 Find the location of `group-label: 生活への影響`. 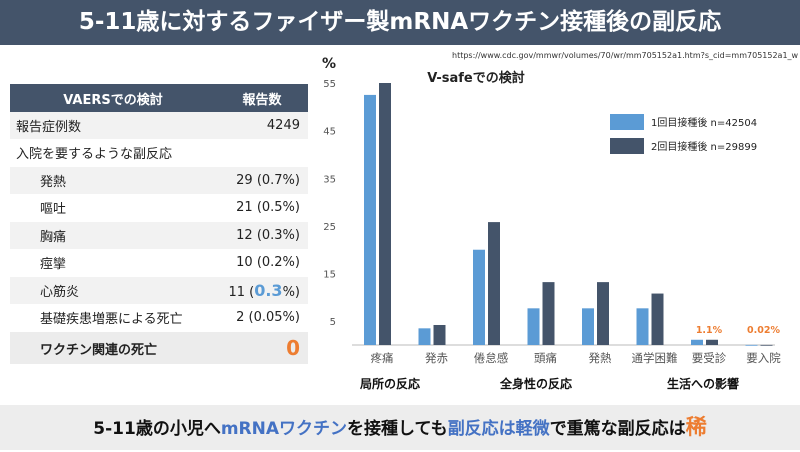

group-label: 生活への影響 is located at coordinates (703, 383).